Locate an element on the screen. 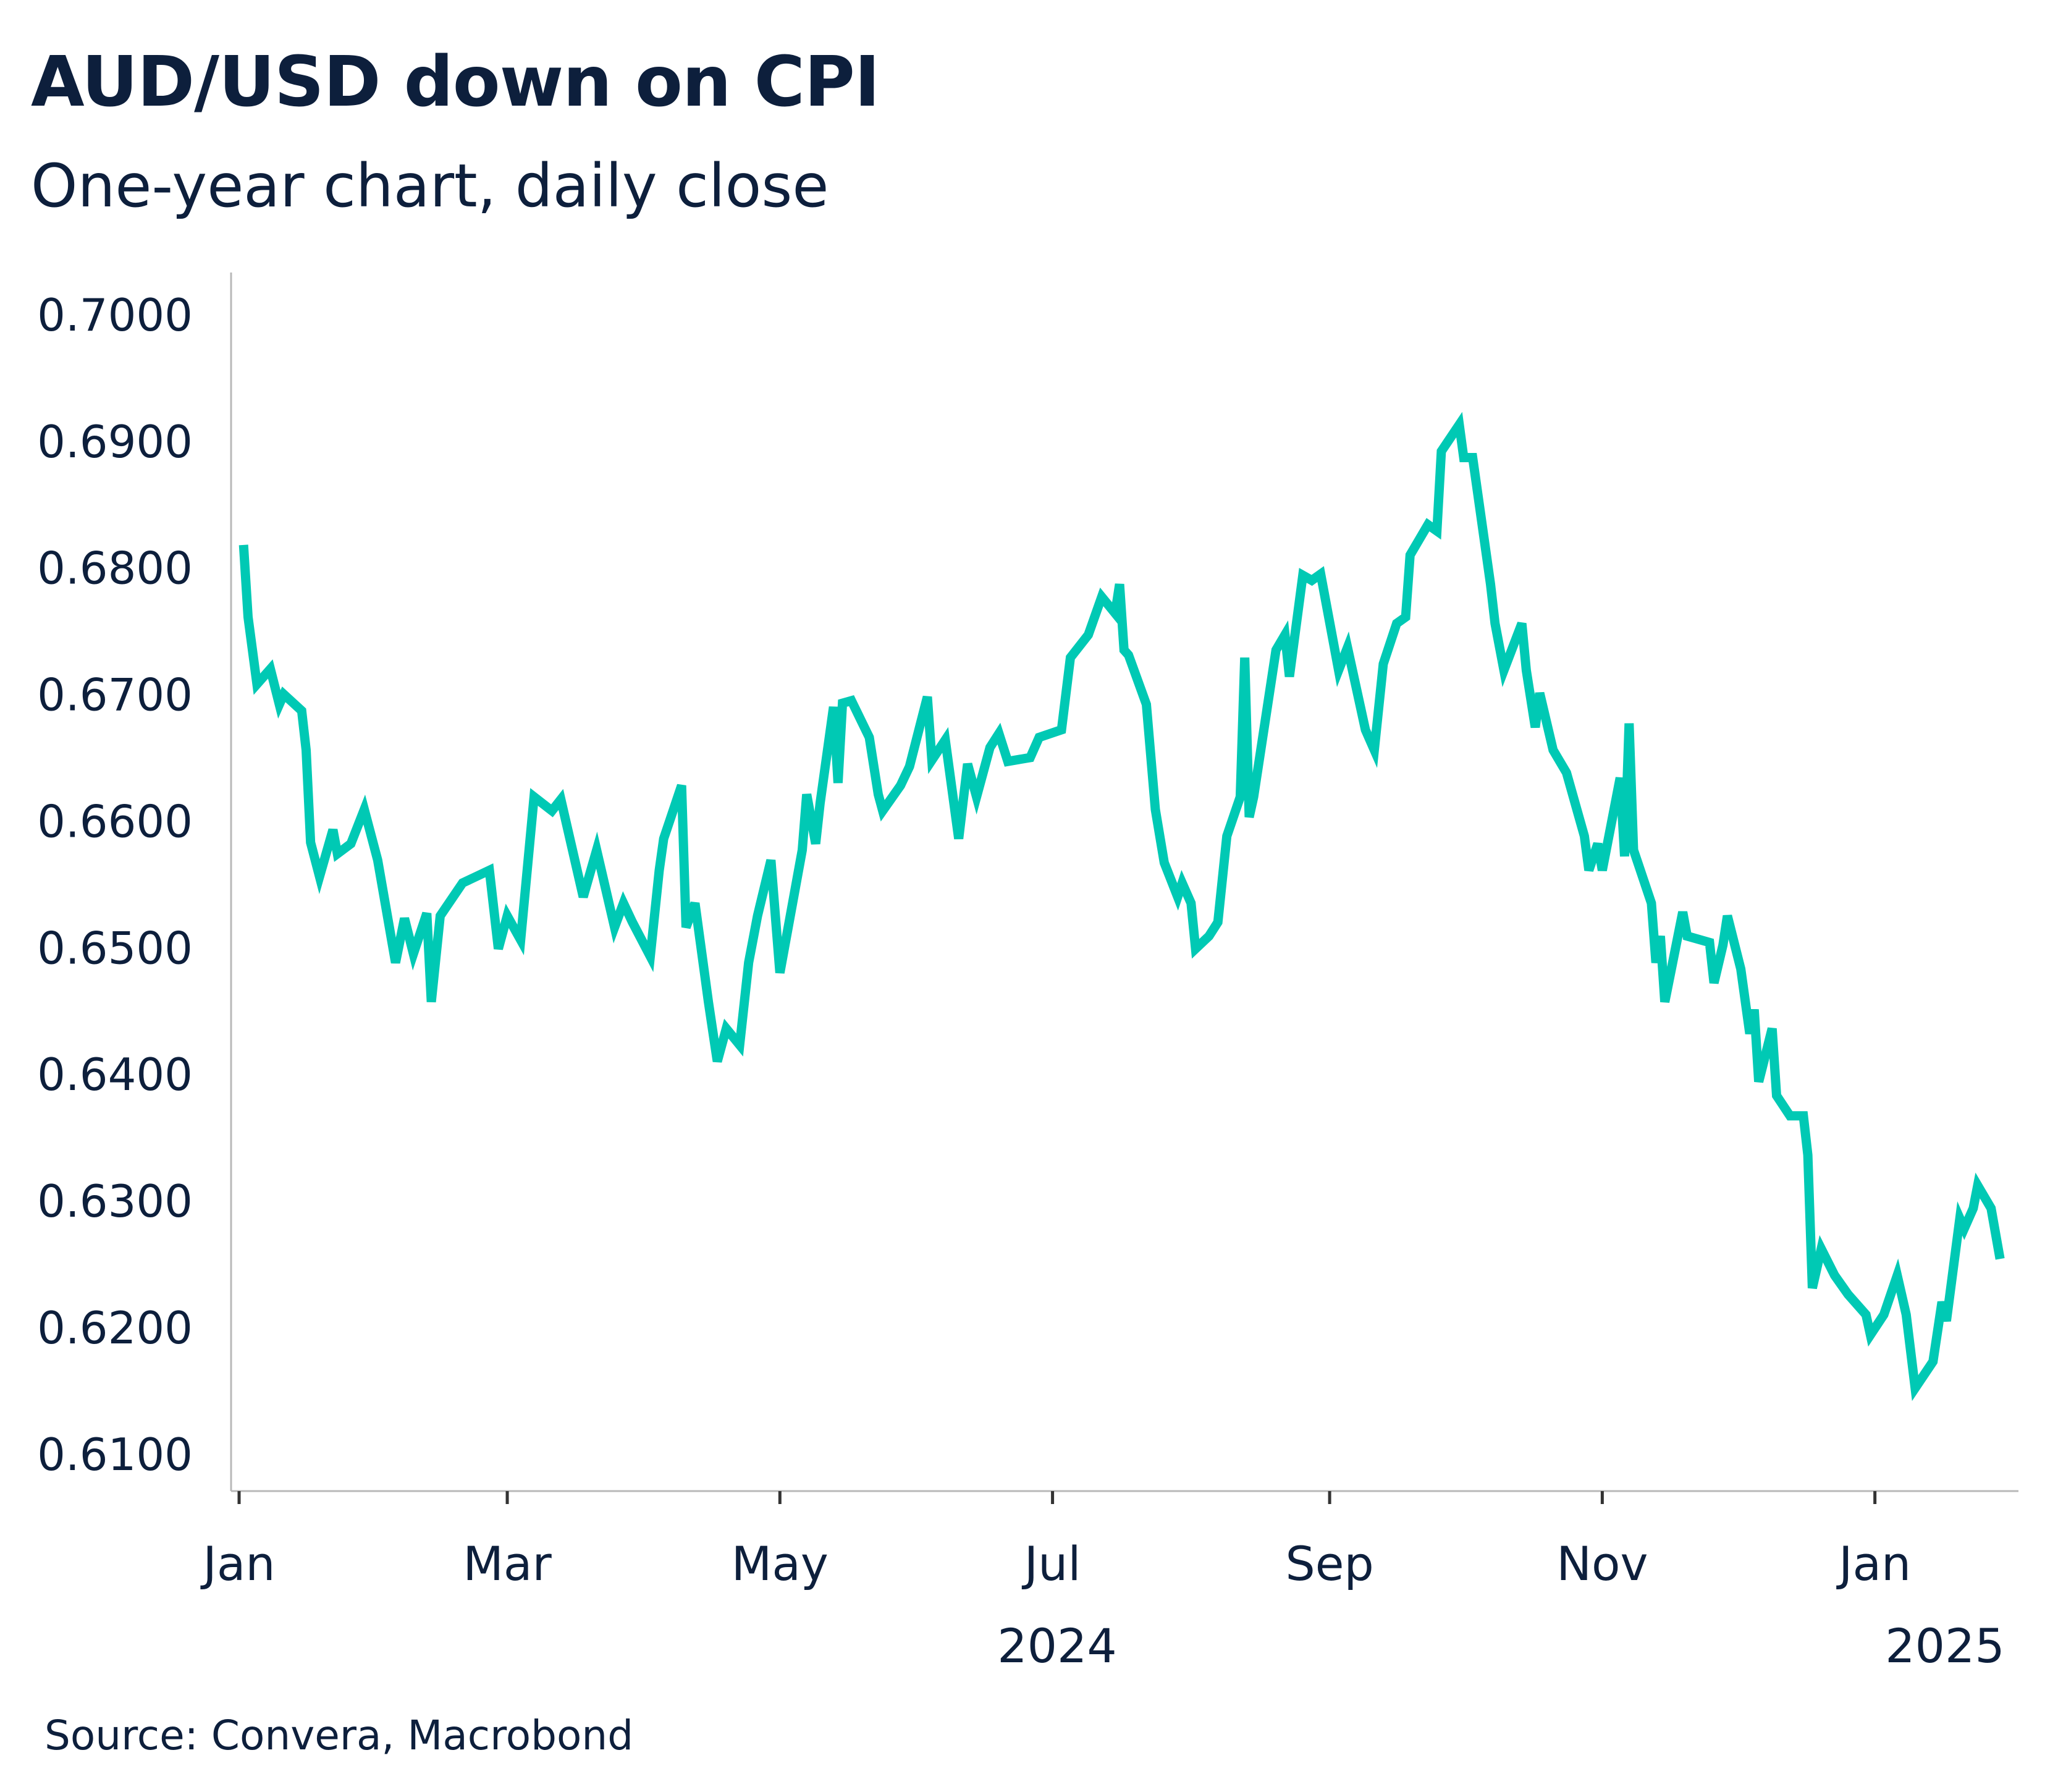  year-label: 2025 is located at coordinates (1944, 1645).